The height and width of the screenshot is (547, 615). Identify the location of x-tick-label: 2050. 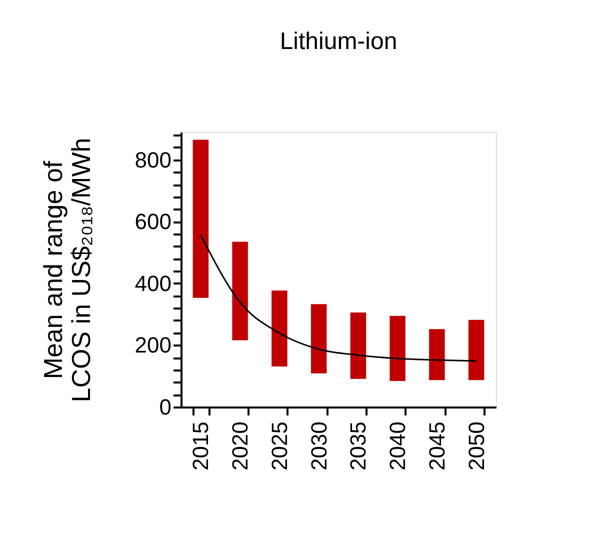
(476, 446).